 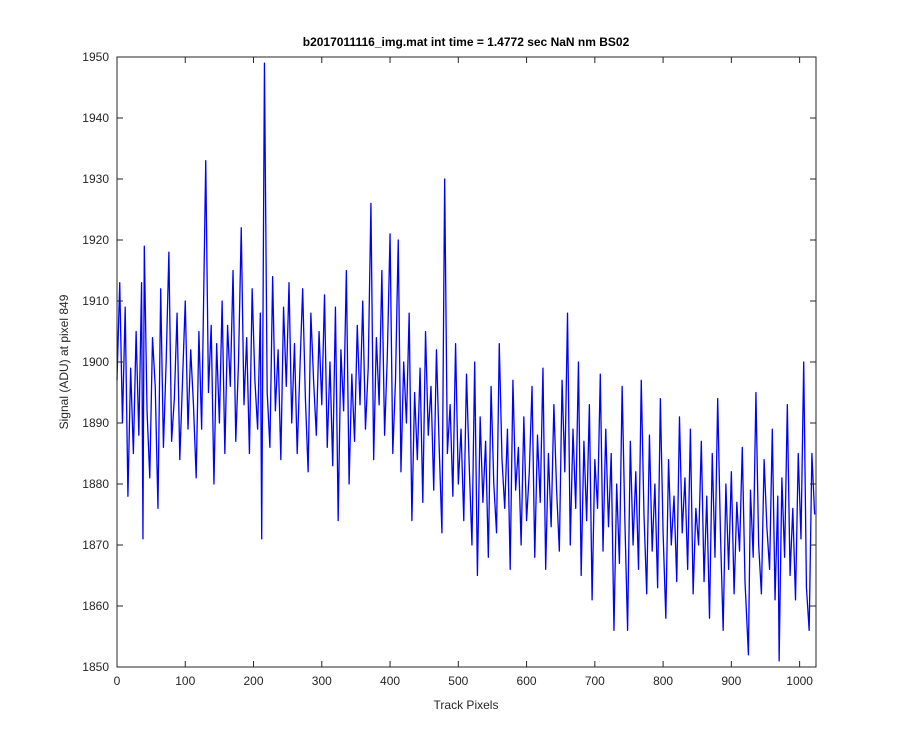 I want to click on y-tick-label: 1850, so click(x=95, y=667).